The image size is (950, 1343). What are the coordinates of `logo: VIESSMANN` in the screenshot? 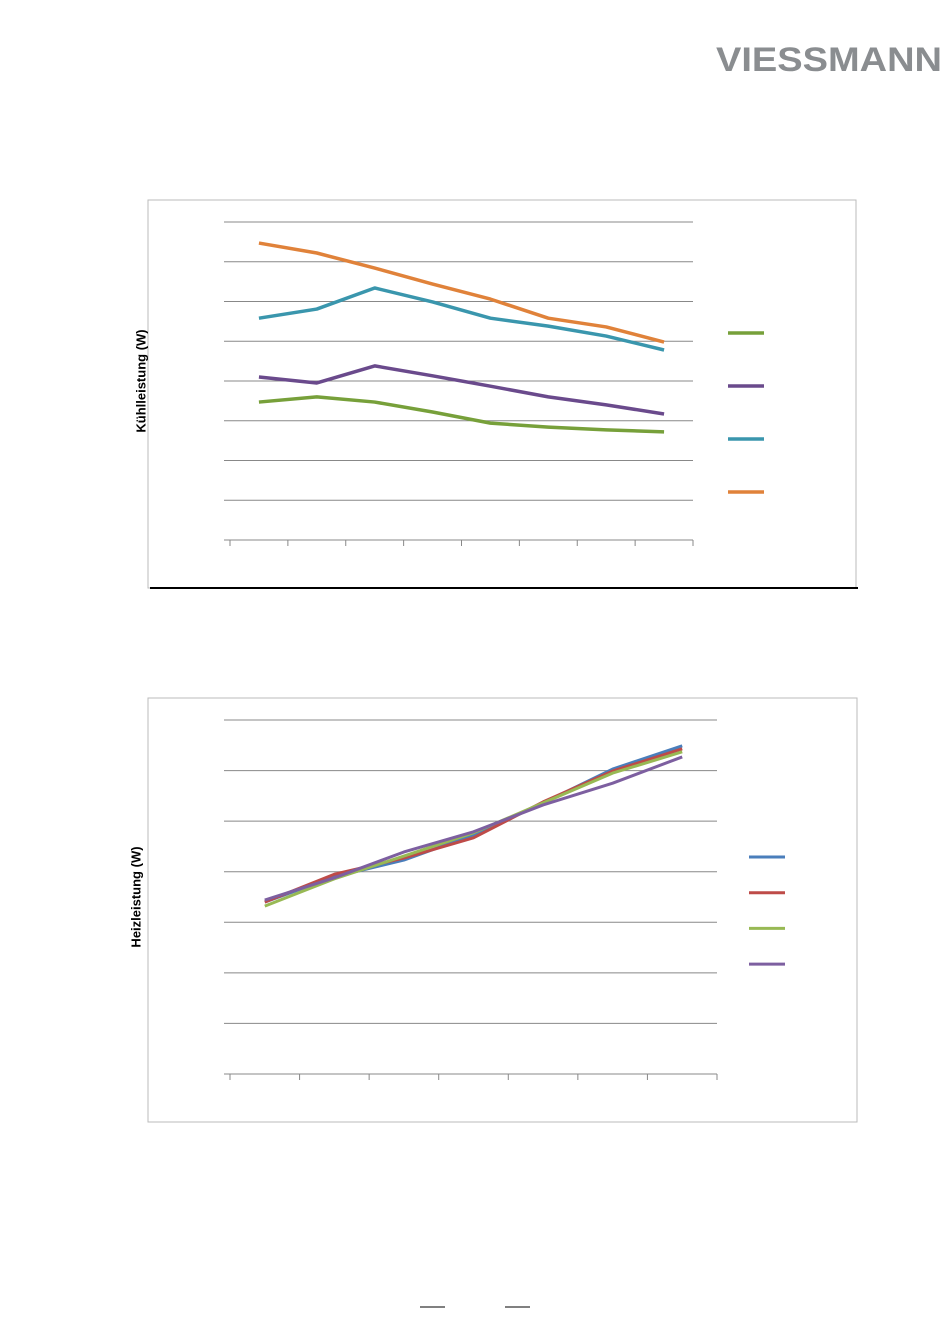 It's located at (829, 60).